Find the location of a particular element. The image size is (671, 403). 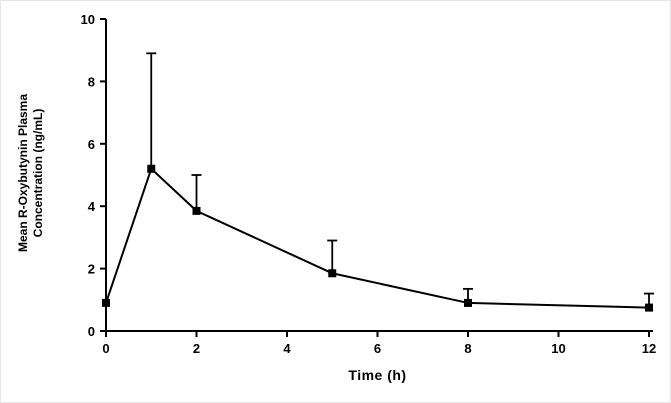

x-axis-title: Time (h) is located at coordinates (377, 375).